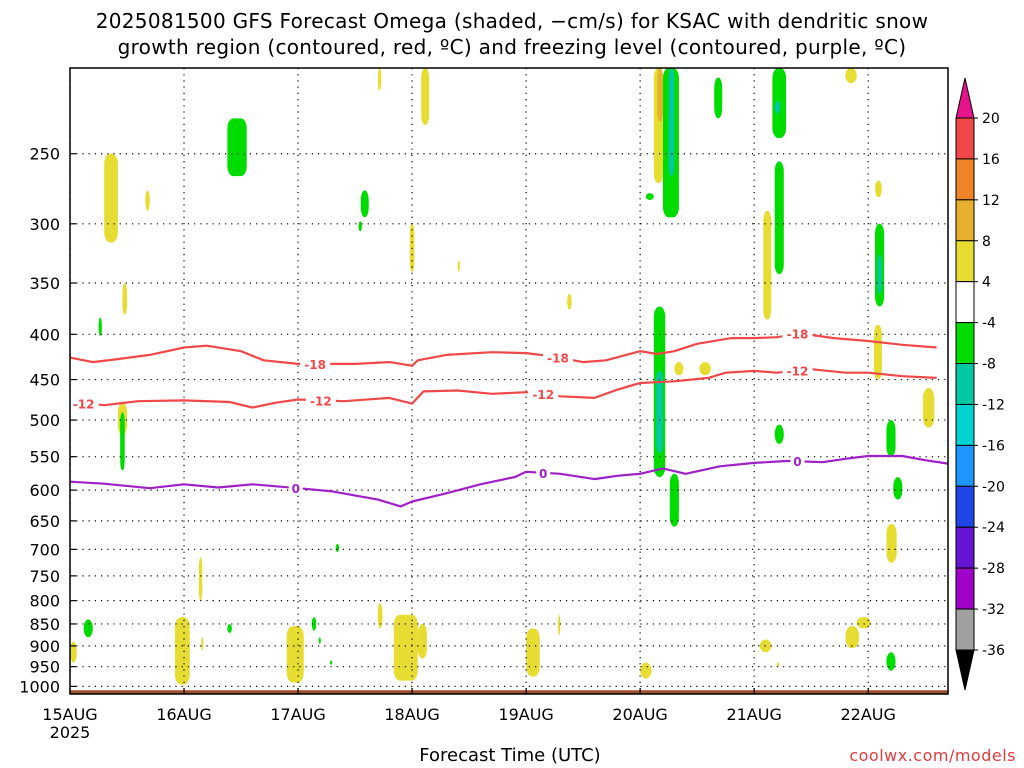 This screenshot has height=768, width=1024. I want to click on y-tick-label: 850, so click(44, 624).